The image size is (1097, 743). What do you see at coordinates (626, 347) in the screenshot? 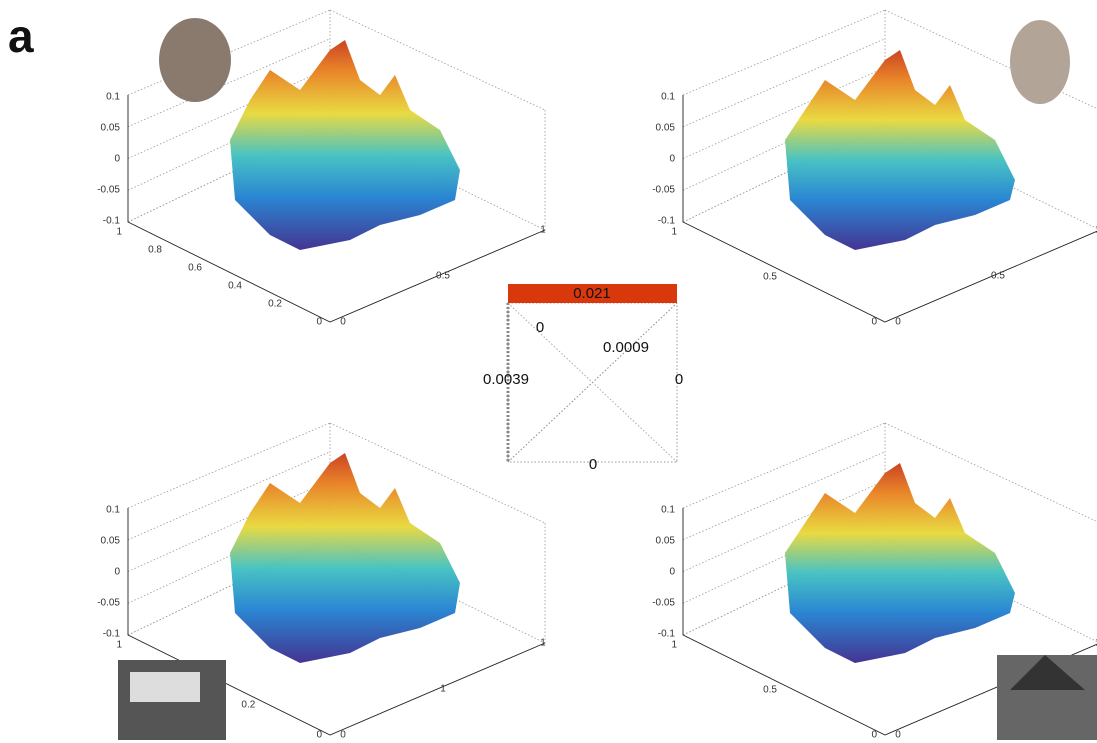
I see `distance-label: 0.0009` at bounding box center [626, 347].